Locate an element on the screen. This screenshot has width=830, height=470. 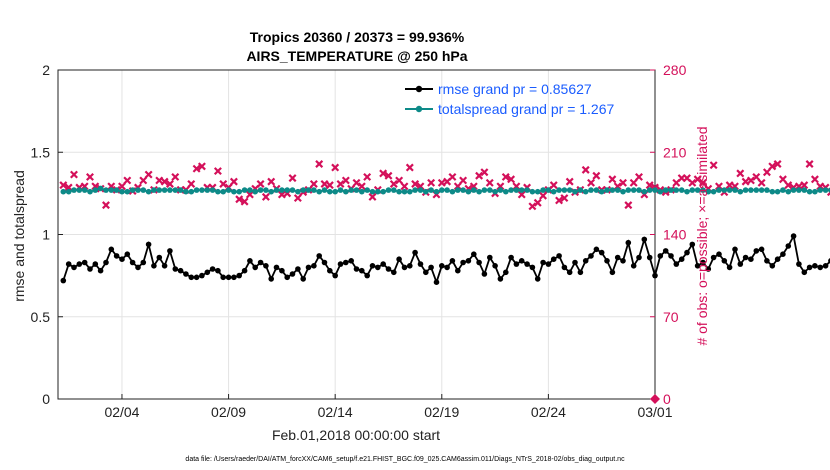
x-tick-label: 02/04 is located at coordinates (121, 412).